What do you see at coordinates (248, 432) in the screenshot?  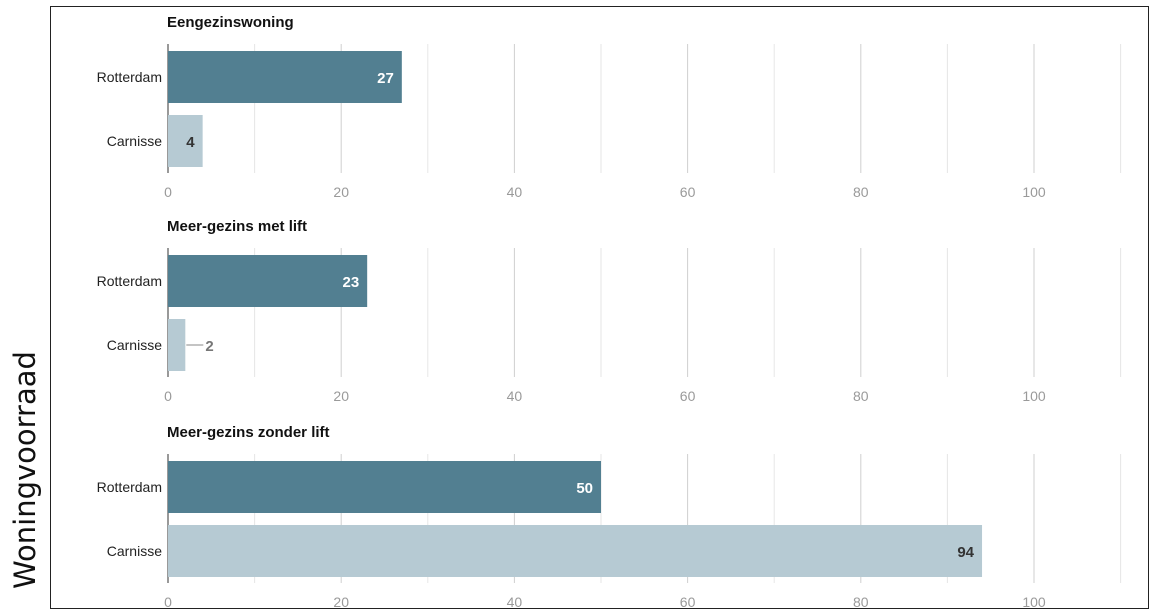 I see `panel-title: Meer-gezins zonder lift` at bounding box center [248, 432].